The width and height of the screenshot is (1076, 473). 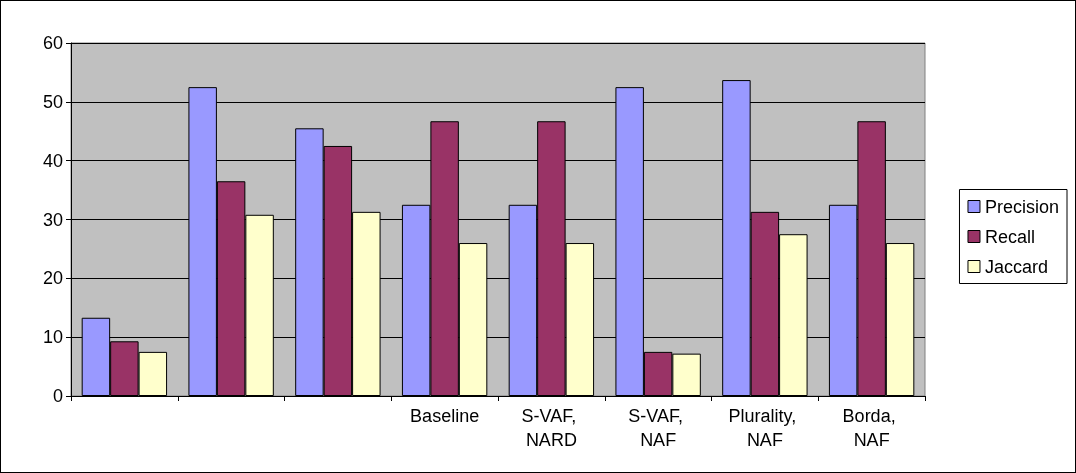 I want to click on y-tick-label: 40, so click(x=52, y=160).